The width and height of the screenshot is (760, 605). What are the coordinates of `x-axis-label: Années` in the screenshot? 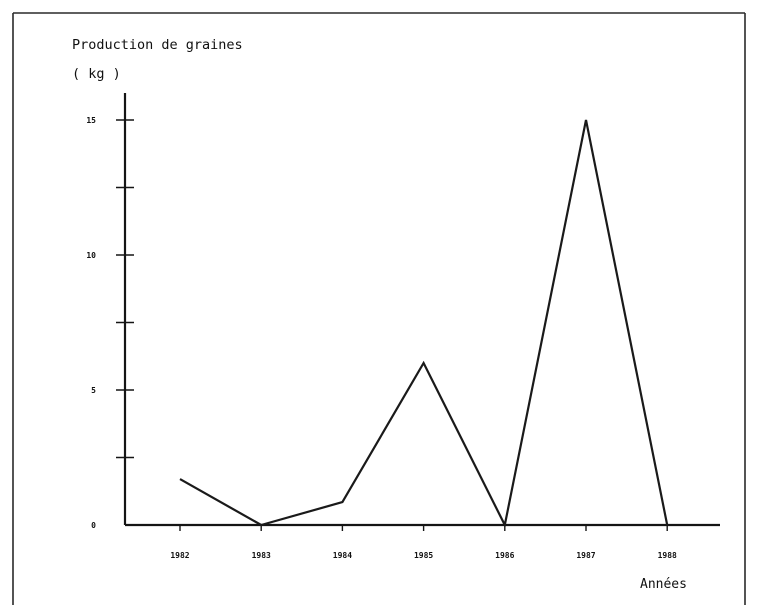 It's located at (663, 584).